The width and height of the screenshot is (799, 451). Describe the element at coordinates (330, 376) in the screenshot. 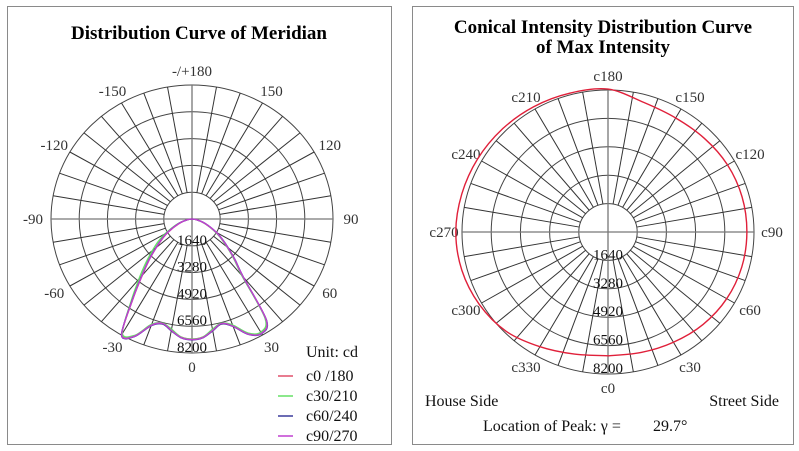

I see `legend-label-0: c0 /180` at that location.